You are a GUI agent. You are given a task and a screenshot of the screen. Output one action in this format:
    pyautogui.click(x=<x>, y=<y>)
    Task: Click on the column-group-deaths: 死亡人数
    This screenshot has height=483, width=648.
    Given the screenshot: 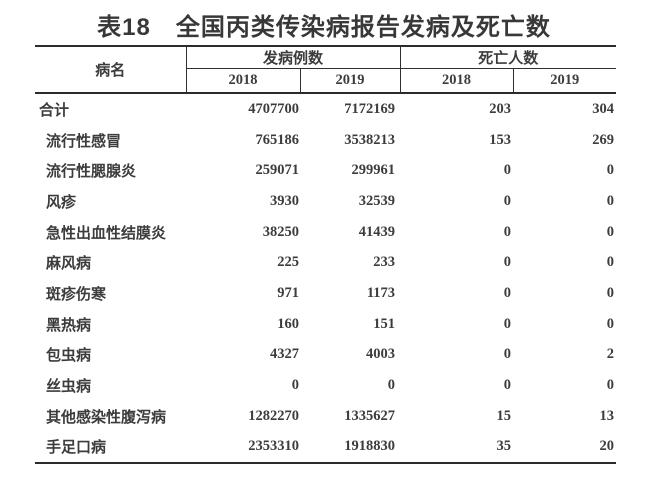 What is the action you would take?
    pyautogui.click(x=508, y=57)
    